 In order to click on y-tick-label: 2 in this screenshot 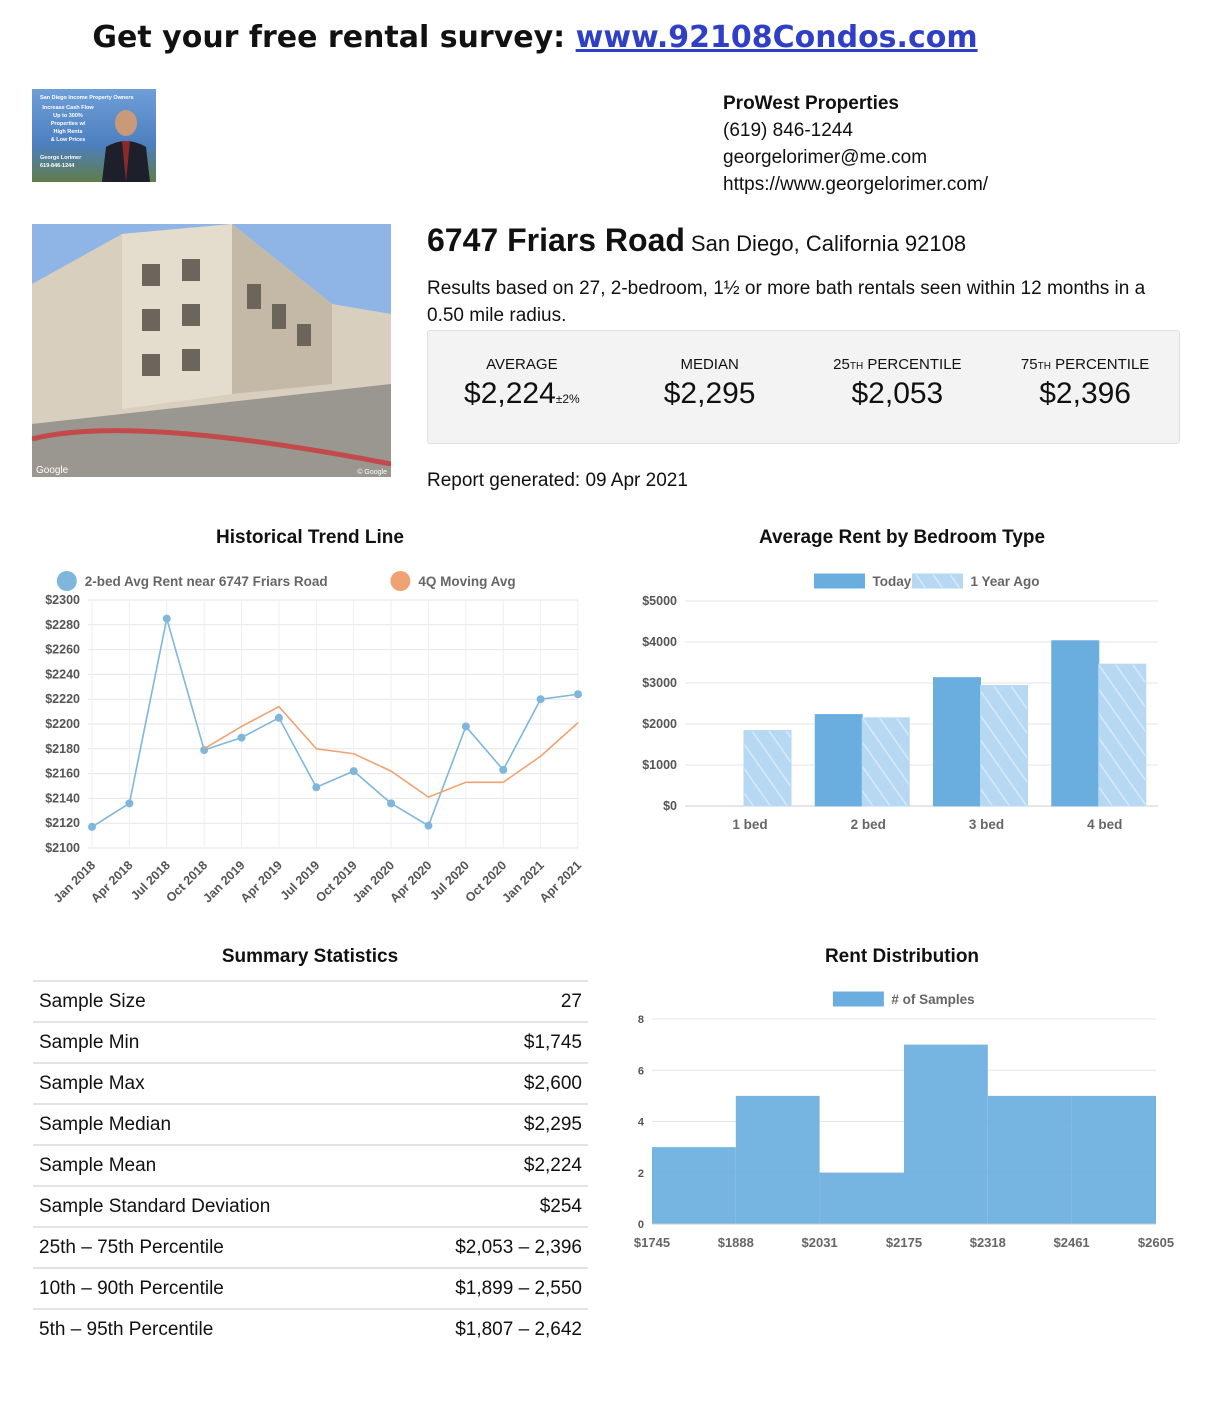, I will do `click(641, 1174)`.